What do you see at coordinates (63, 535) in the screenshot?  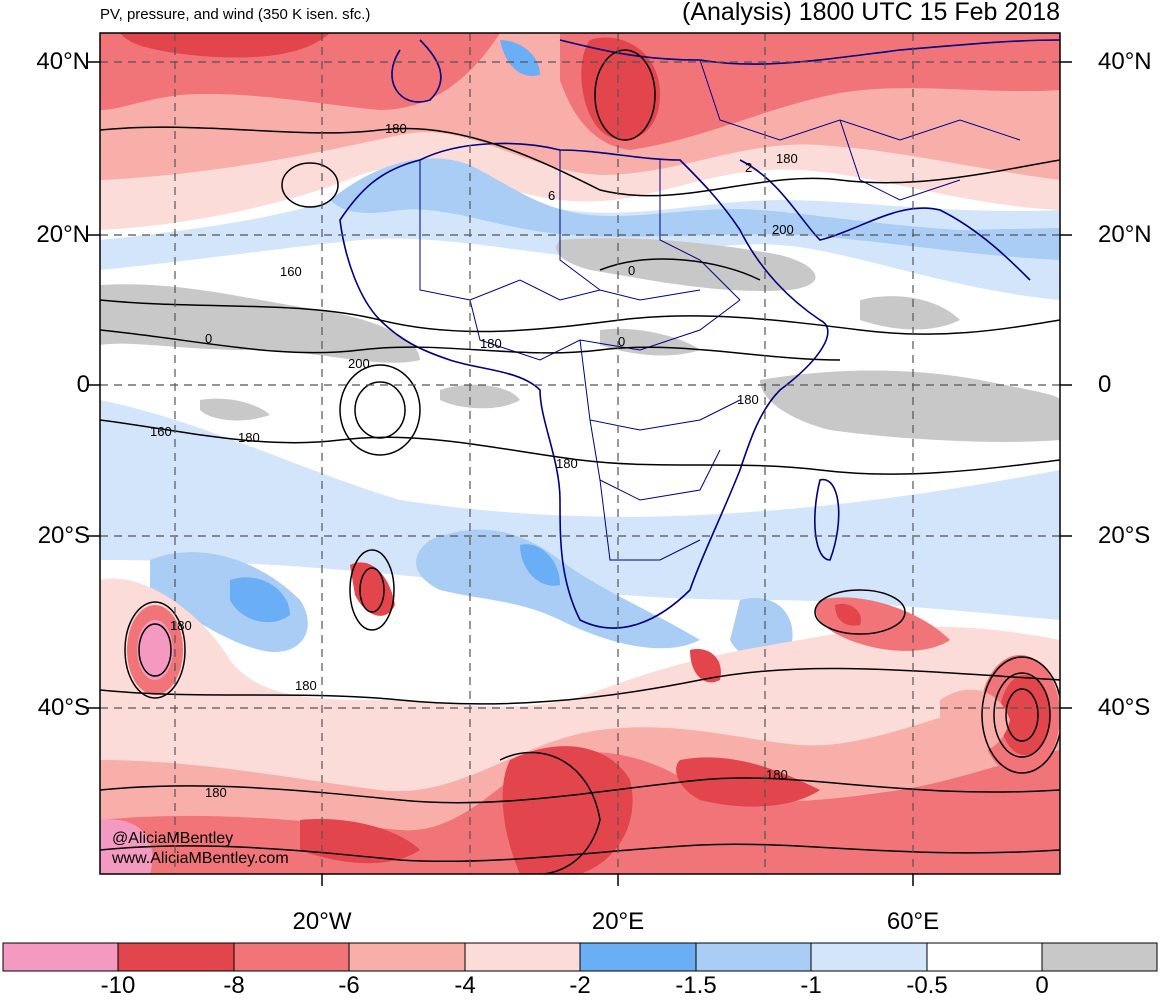 I see `lat-label-left: 20°S` at bounding box center [63, 535].